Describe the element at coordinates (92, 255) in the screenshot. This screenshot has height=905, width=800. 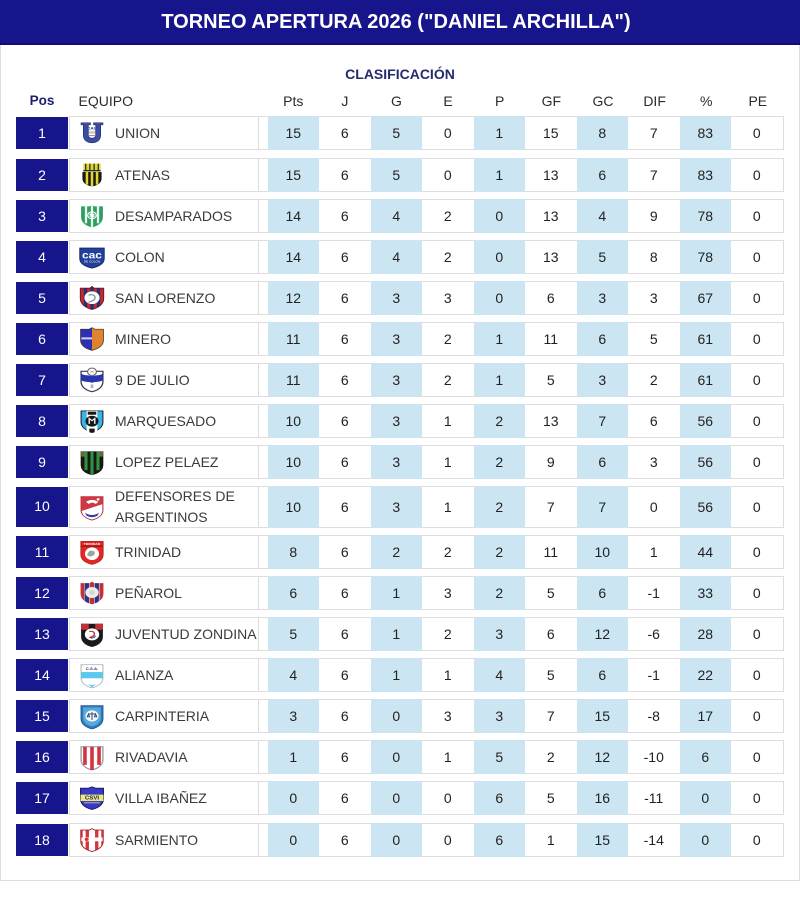
I see `svg-text: cac` at that location.